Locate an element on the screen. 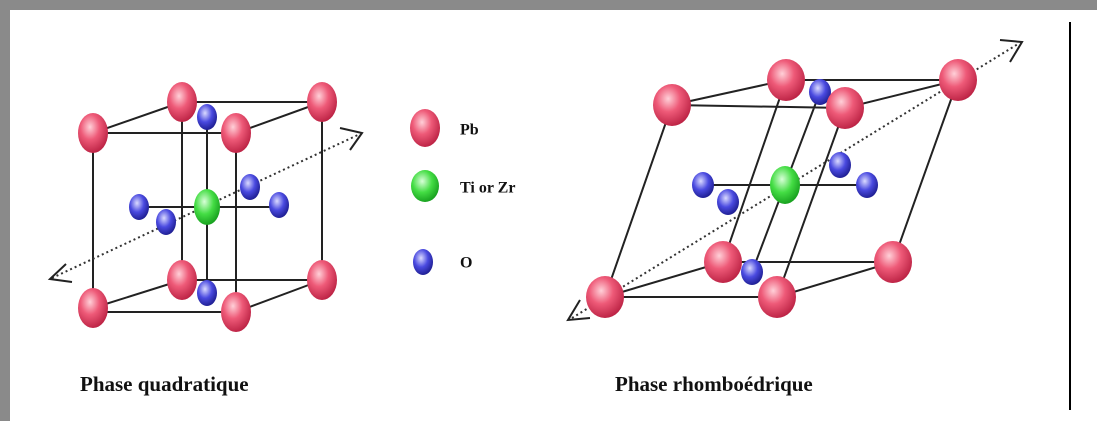 The width and height of the screenshot is (1097, 421). edge is located at coordinates (205, 205).